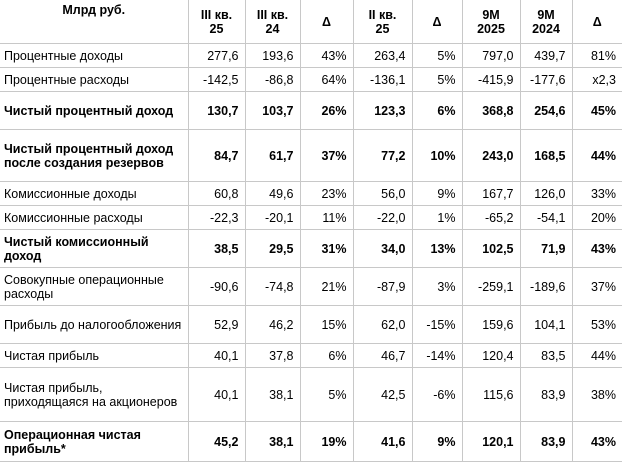 Image resolution: width=622 pixels, height=467 pixels. Describe the element at coordinates (437, 217) in the screenshot. I see `value-cell: 1%` at that location.